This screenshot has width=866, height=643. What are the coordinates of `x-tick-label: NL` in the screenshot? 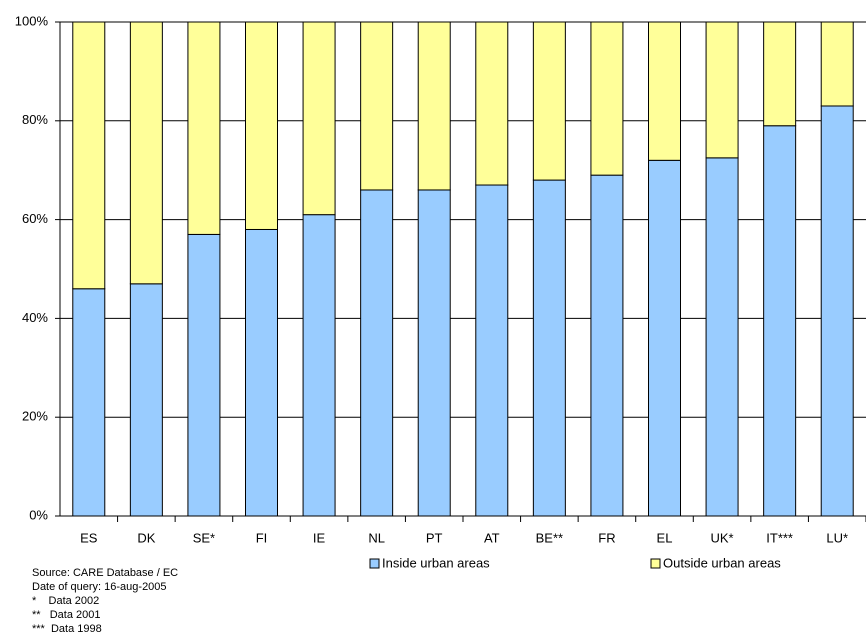 It's located at (376, 537).